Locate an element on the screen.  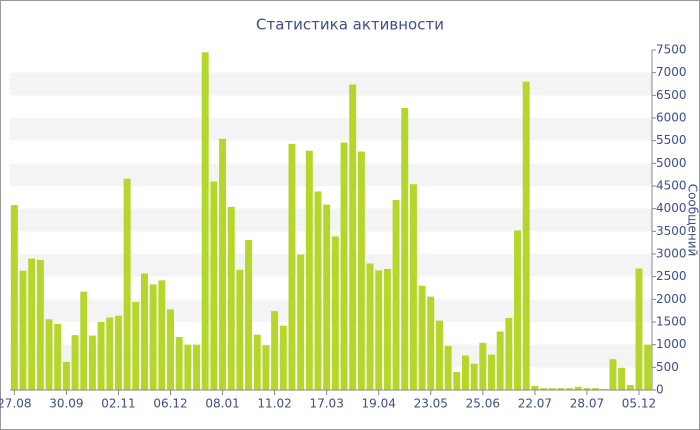
y-tick-label: 0 is located at coordinates (660, 390).